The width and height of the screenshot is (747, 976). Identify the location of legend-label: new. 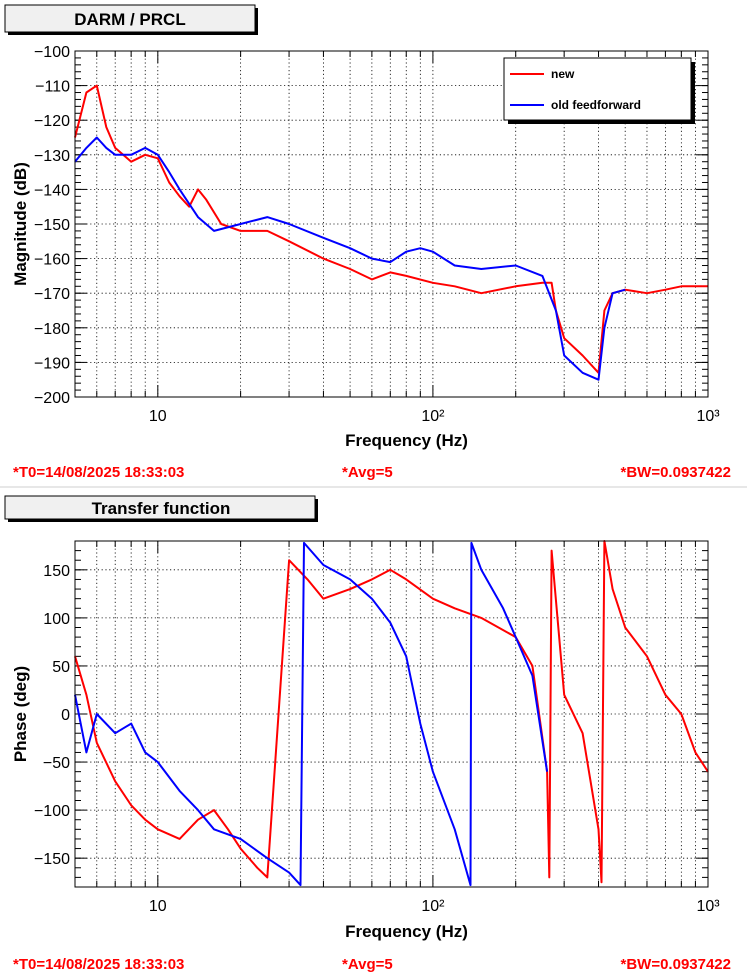
(563, 74).